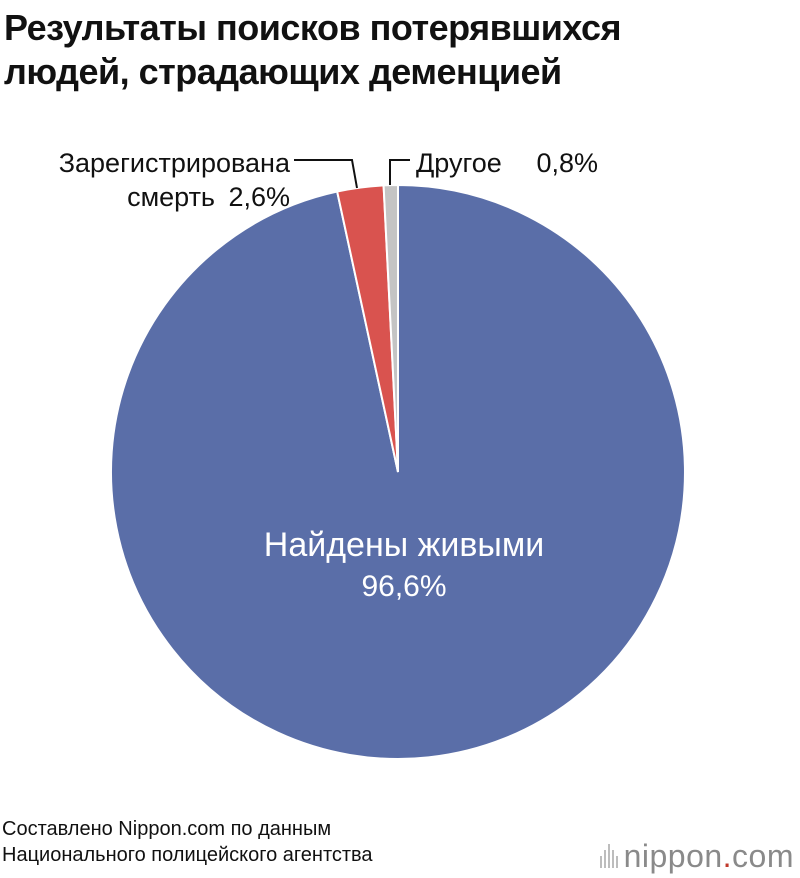 This screenshot has width=800, height=878. What do you see at coordinates (283, 71) in the screenshot?
I see `chart-title-line-2: людей, страдающих деменцией` at bounding box center [283, 71].